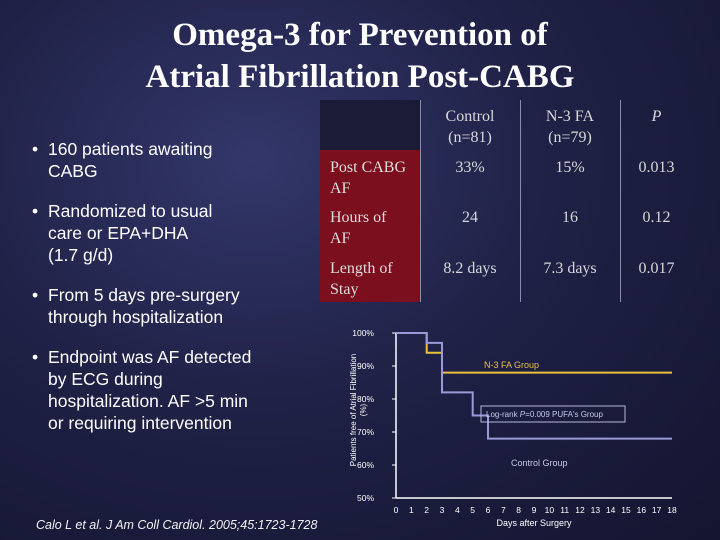 The image size is (720, 540). Describe the element at coordinates (360, 35) in the screenshot. I see `title-line-1: Omega-3 for Prevention of` at that location.